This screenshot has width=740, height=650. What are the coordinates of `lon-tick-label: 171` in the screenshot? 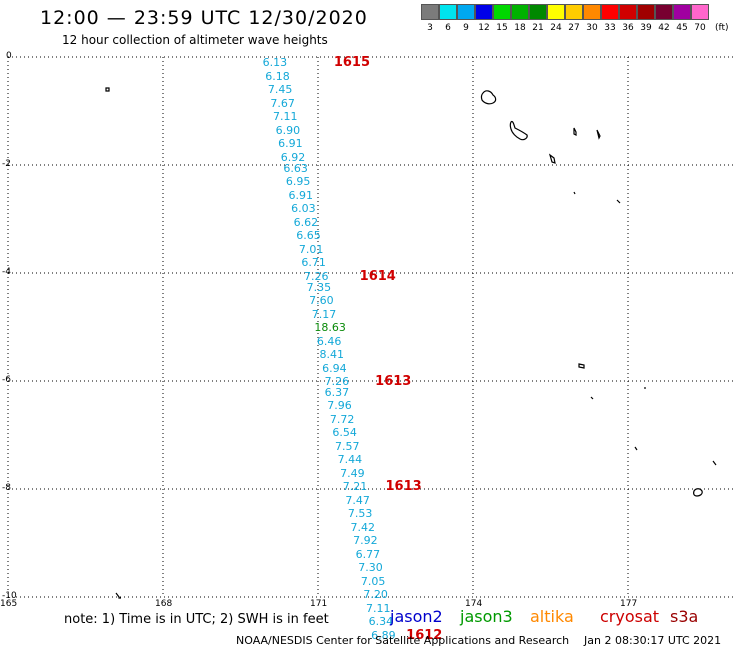 It's located at (319, 604).